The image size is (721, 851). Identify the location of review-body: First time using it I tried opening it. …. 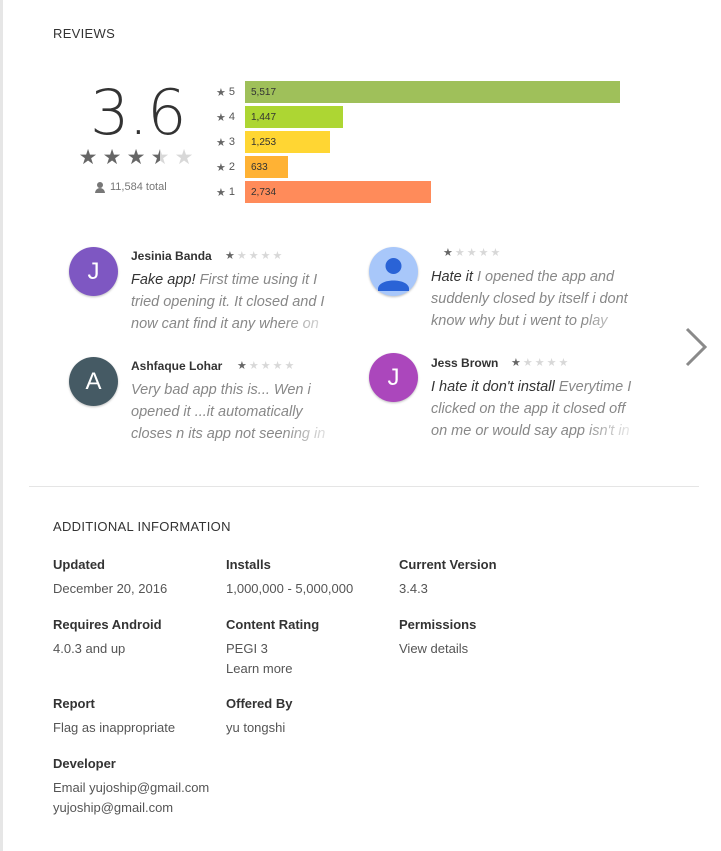
(228, 302).